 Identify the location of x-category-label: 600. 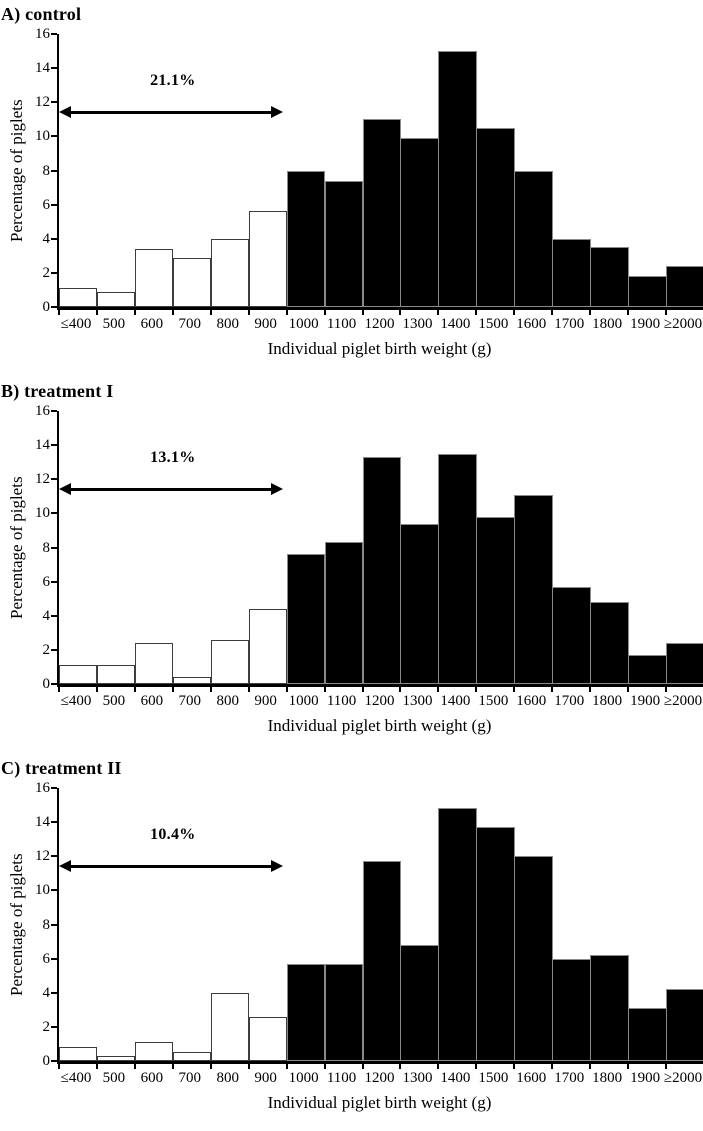
(152, 701).